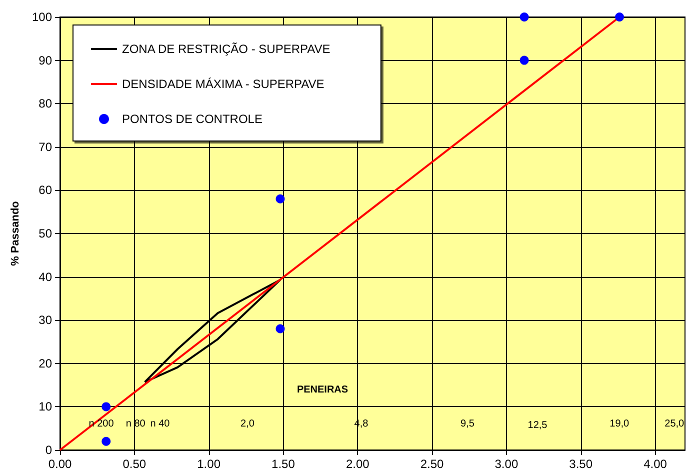 The image size is (689, 473). I want to click on annotation: 25,0, so click(674, 424).